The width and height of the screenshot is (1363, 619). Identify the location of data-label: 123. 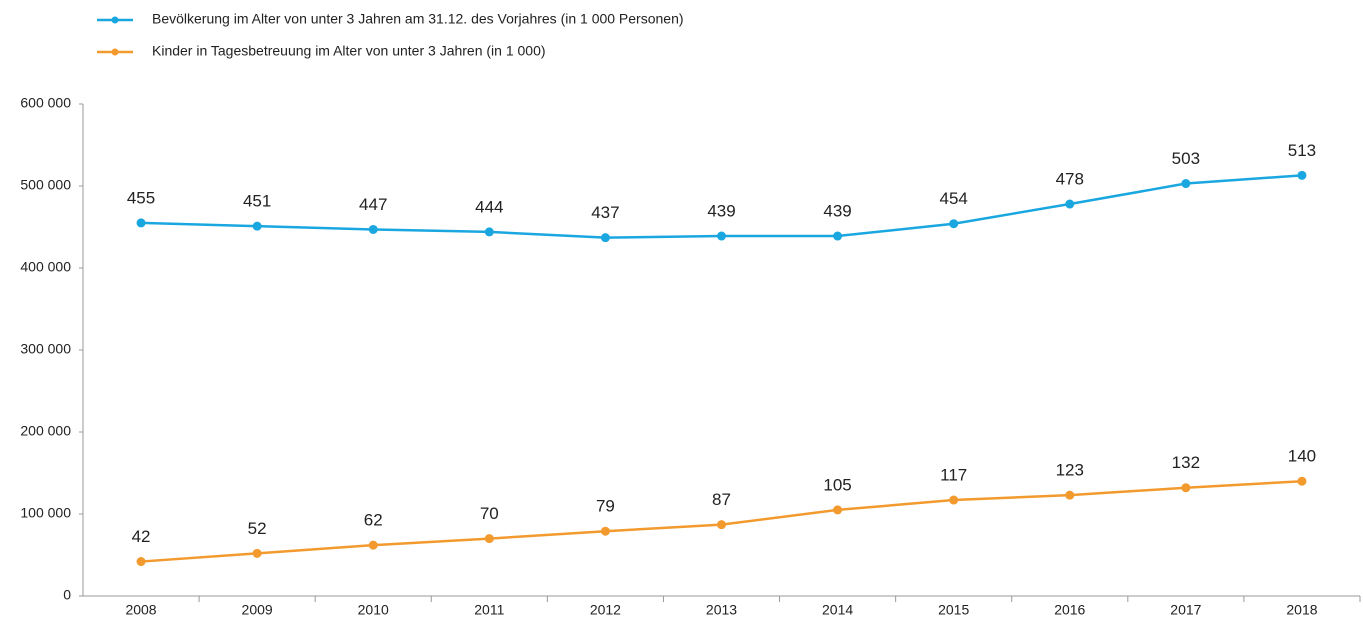
(1070, 470).